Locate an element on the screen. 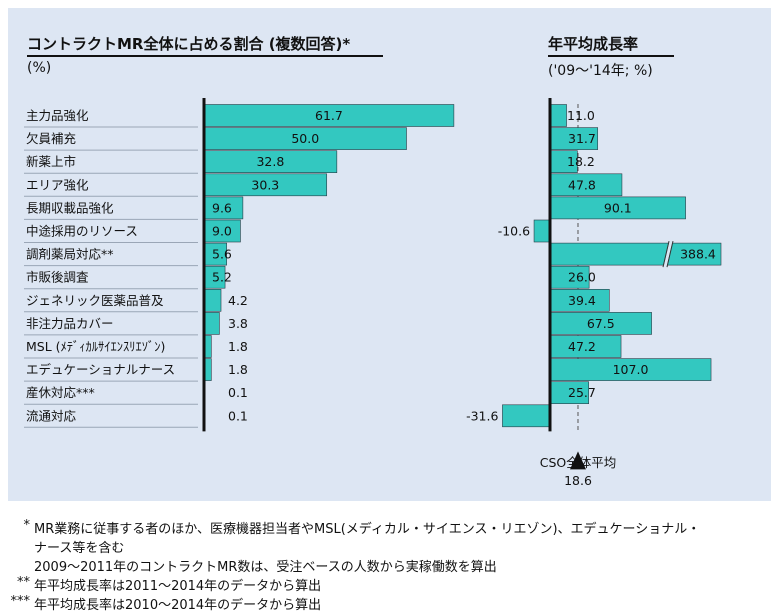  cso-average-marker is located at coordinates (577, 460).